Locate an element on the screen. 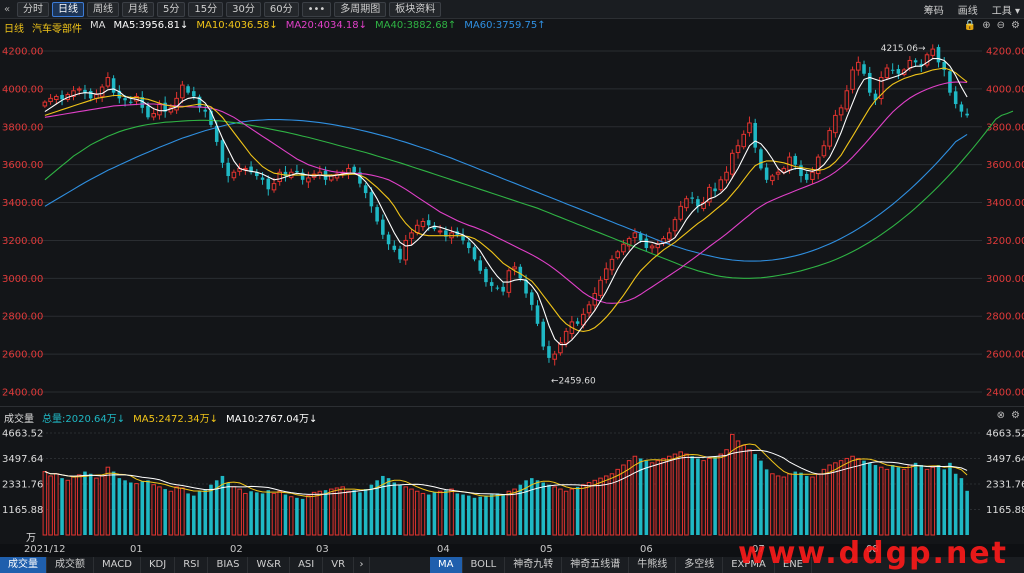 Image resolution: width=1024 pixels, height=573 pixels. volume-tick-right: 3497.64 is located at coordinates (1005, 459).